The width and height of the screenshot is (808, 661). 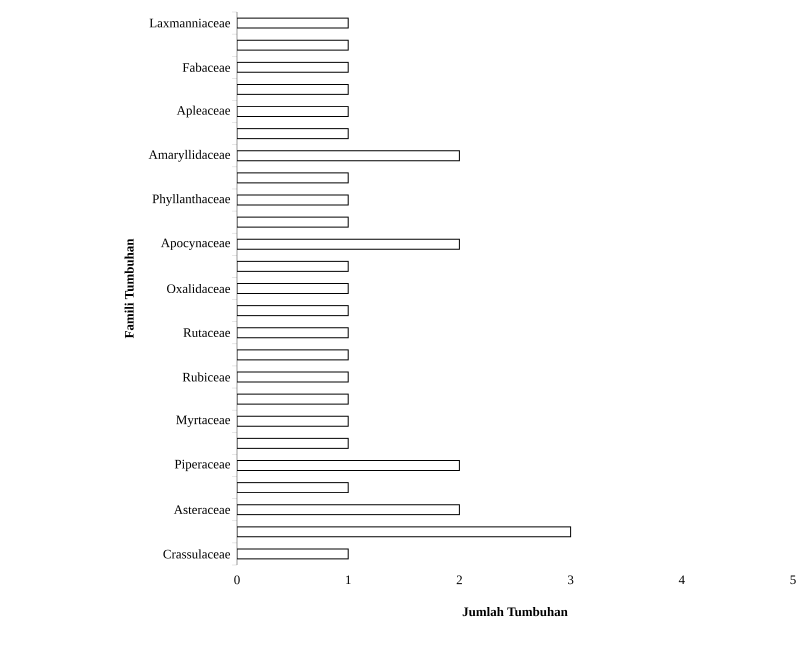 I want to click on y-tick-label: Laxmanniaceae, so click(x=190, y=23).